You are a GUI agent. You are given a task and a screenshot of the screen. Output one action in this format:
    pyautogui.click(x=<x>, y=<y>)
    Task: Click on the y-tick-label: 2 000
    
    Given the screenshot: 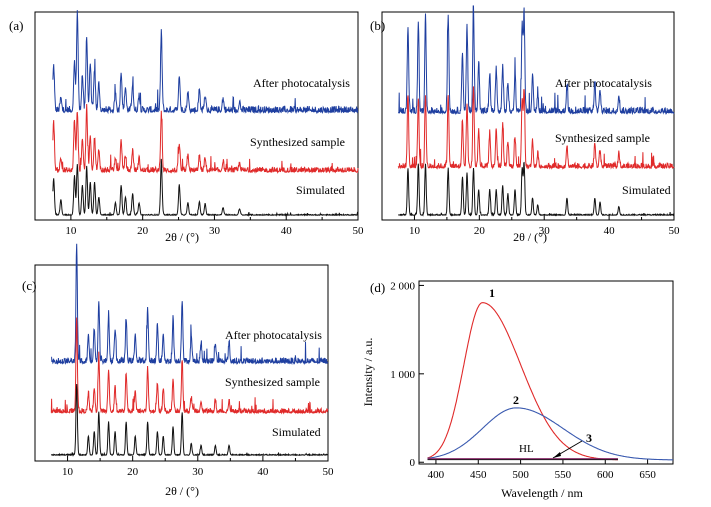 What is the action you would take?
    pyautogui.click(x=402, y=286)
    